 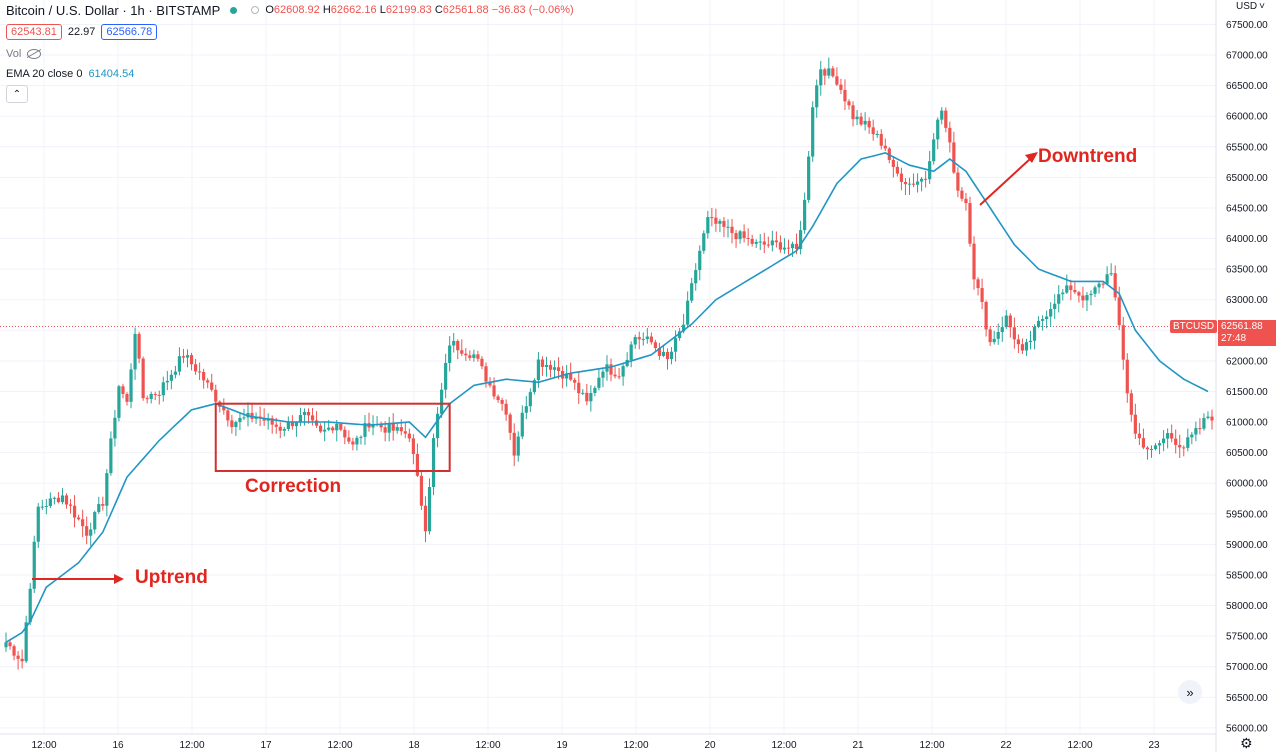 I want to click on chevron-up-icon: ⌃, so click(x=17, y=94).